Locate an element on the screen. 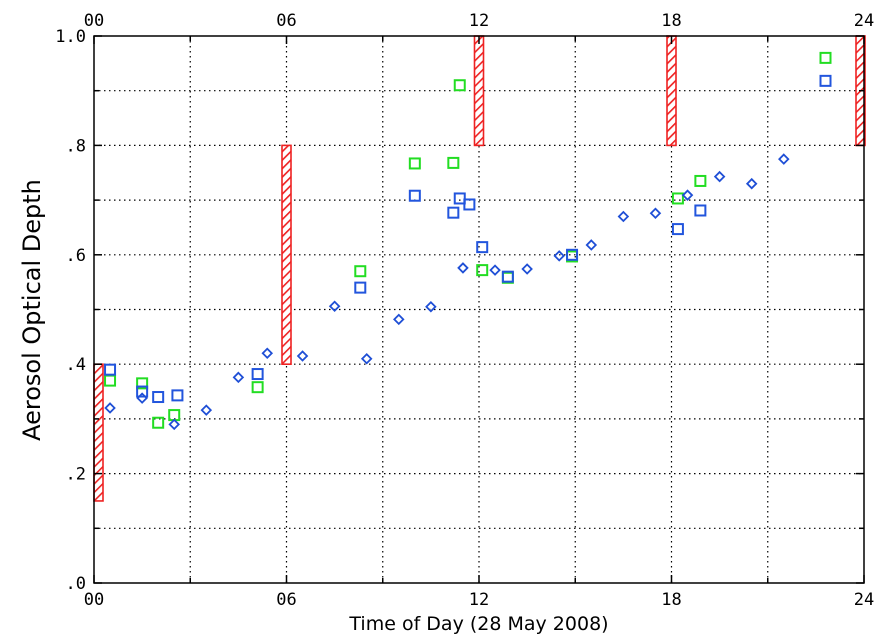 Image resolution: width=883 pixels, height=637 pixels. x-axis-title: Time of Day (28 May 2008) is located at coordinates (478, 624).